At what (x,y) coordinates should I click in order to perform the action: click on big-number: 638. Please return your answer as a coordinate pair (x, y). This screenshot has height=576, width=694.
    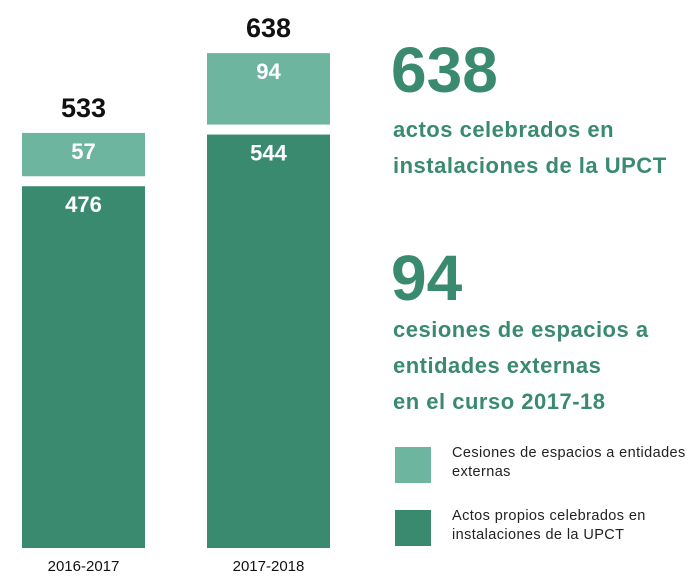
    Looking at the image, I should click on (444, 70).